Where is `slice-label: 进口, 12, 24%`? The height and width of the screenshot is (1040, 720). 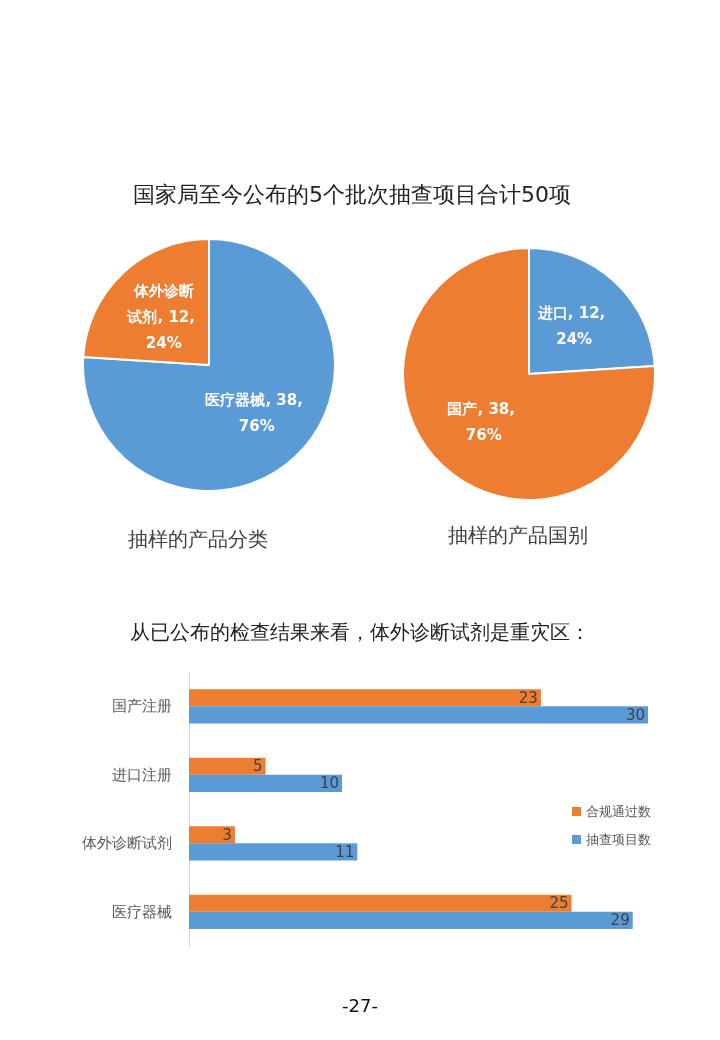
slice-label: 进口, 12, 24% is located at coordinates (573, 325).